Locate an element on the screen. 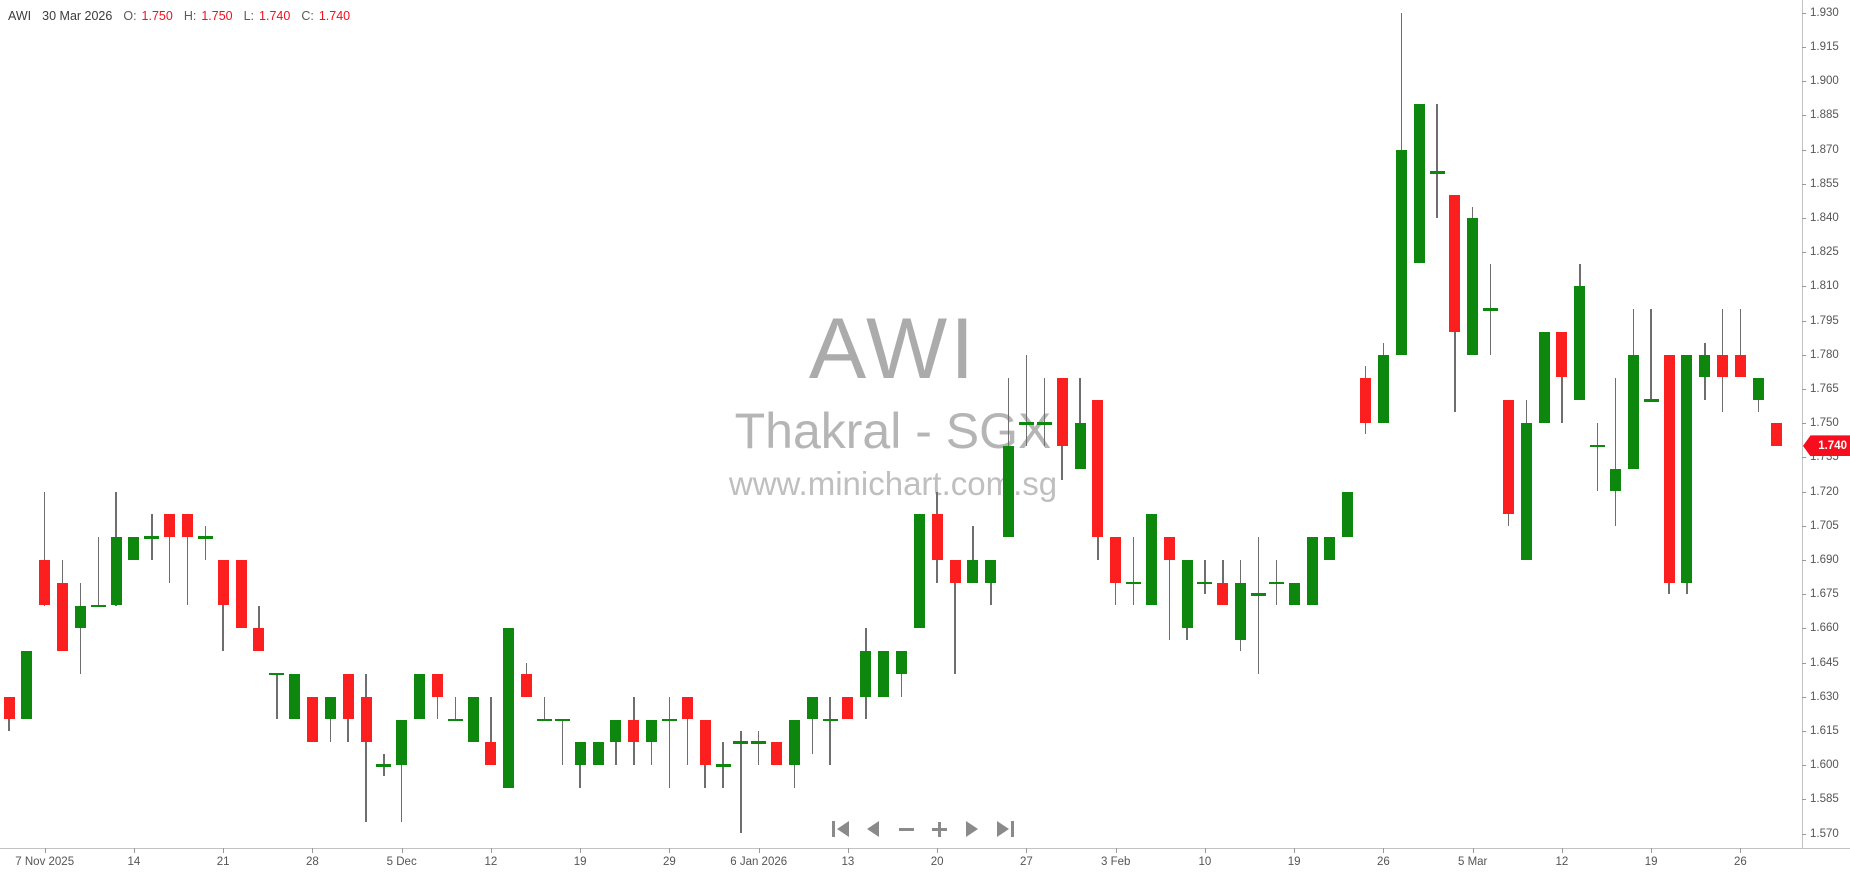  zoom-out-button is located at coordinates (906, 829).